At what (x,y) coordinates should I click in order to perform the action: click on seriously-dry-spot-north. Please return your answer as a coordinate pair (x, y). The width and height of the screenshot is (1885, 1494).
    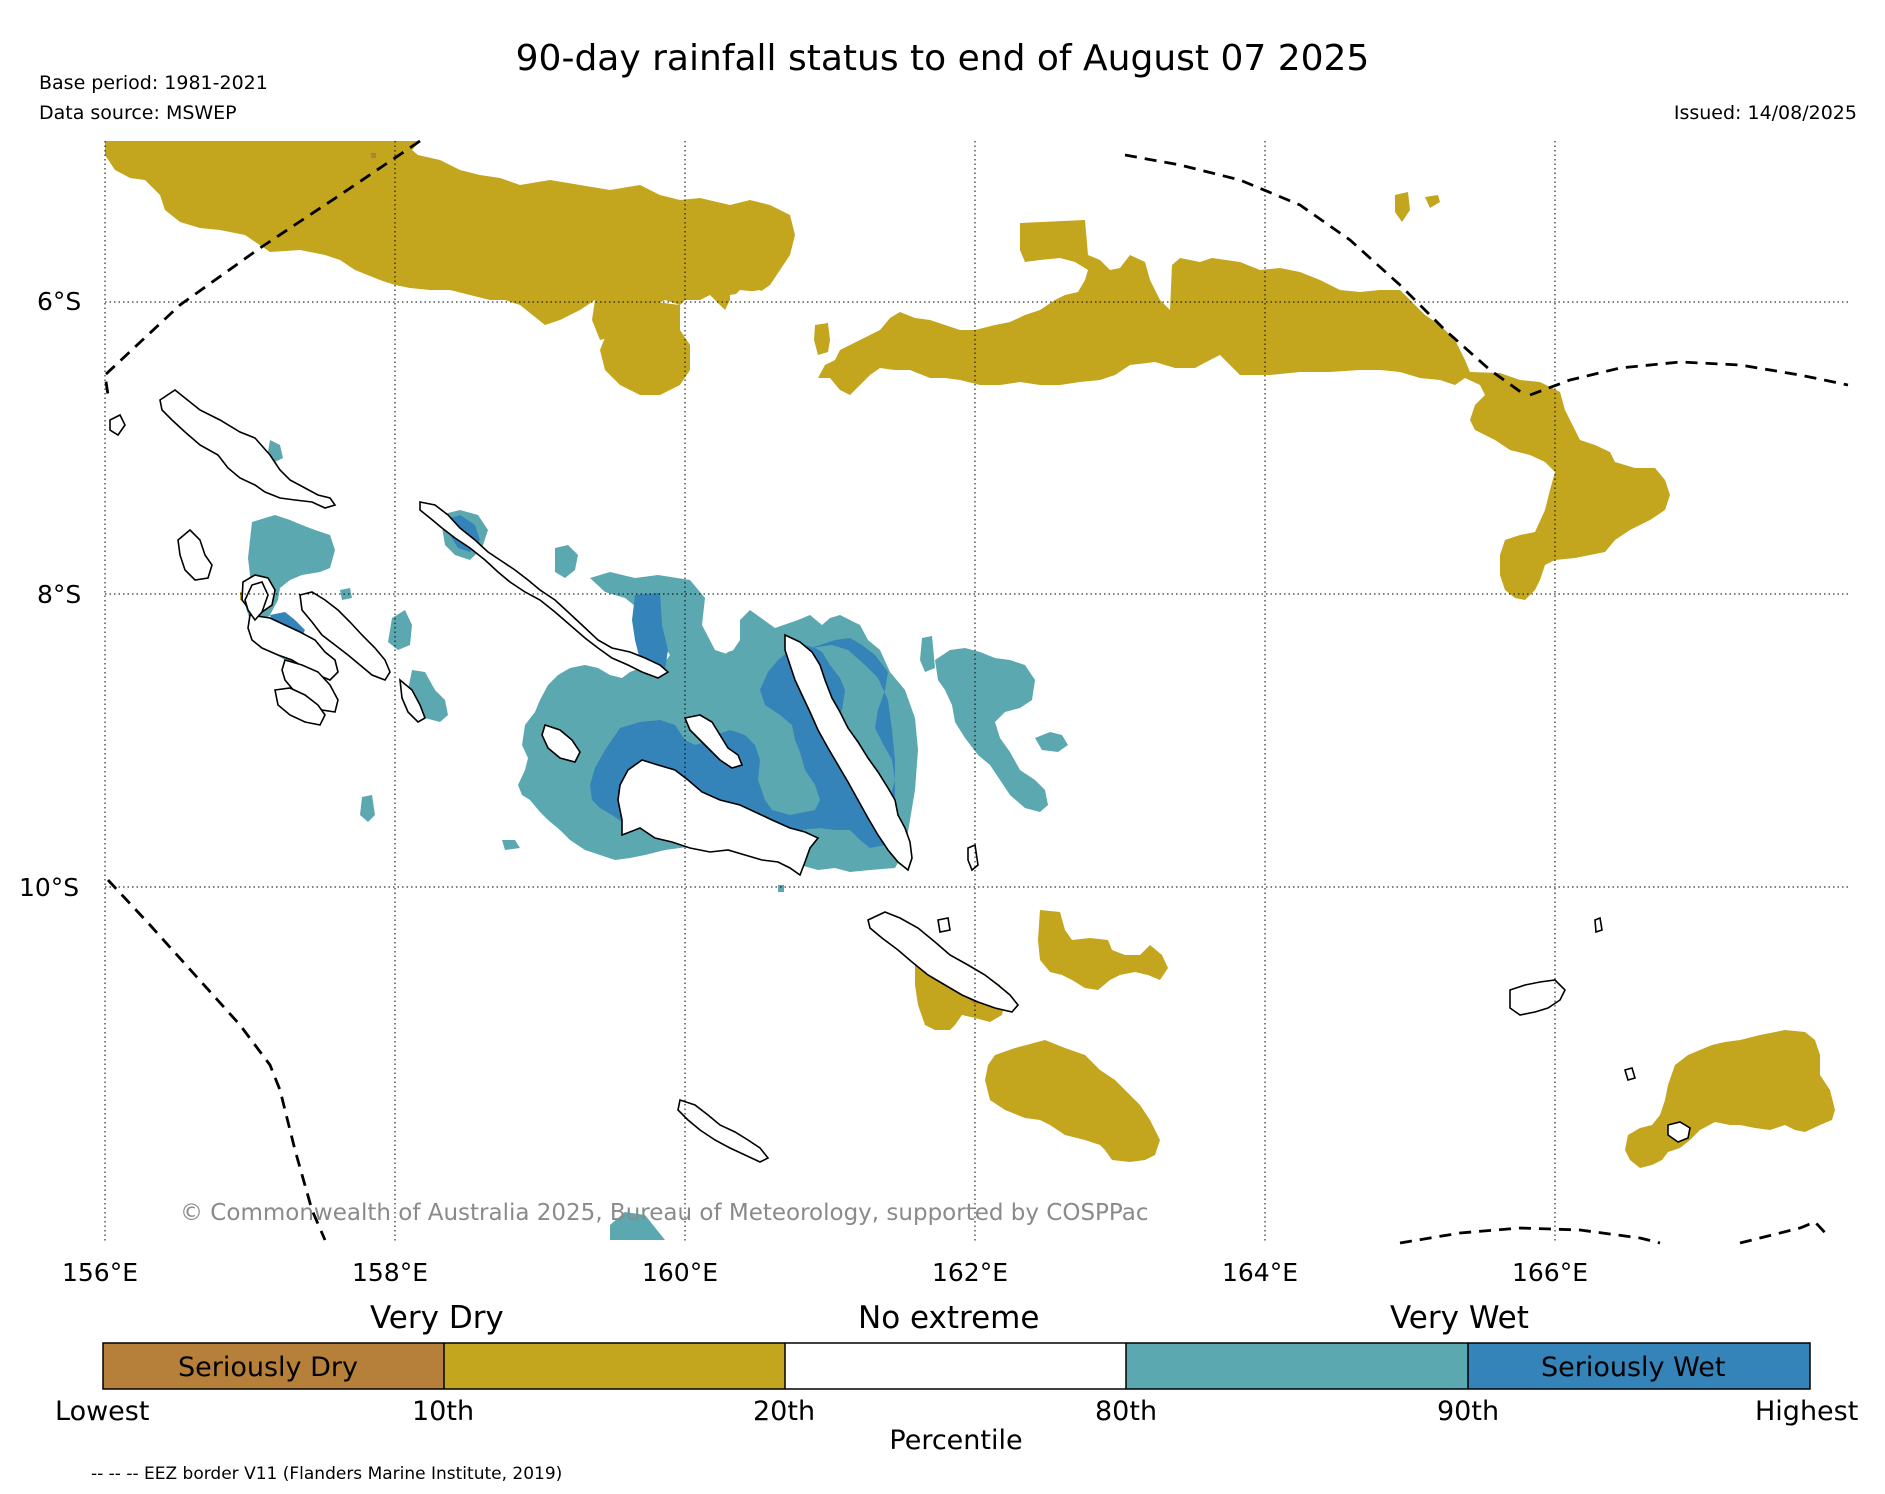
    Looking at the image, I should click on (373, 155).